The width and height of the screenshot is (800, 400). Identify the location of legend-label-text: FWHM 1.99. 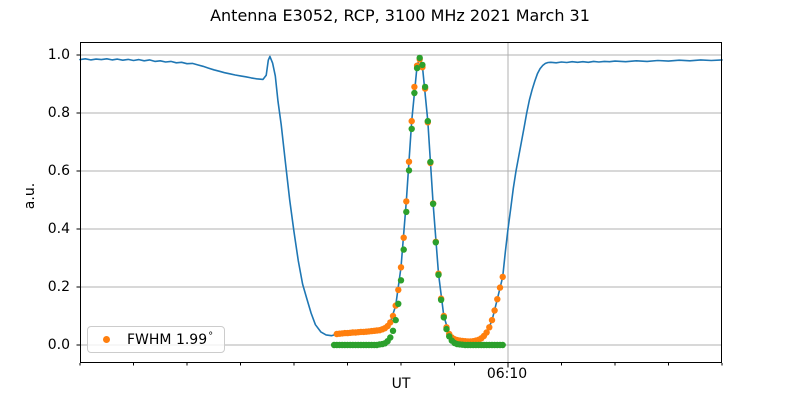
(167, 339).